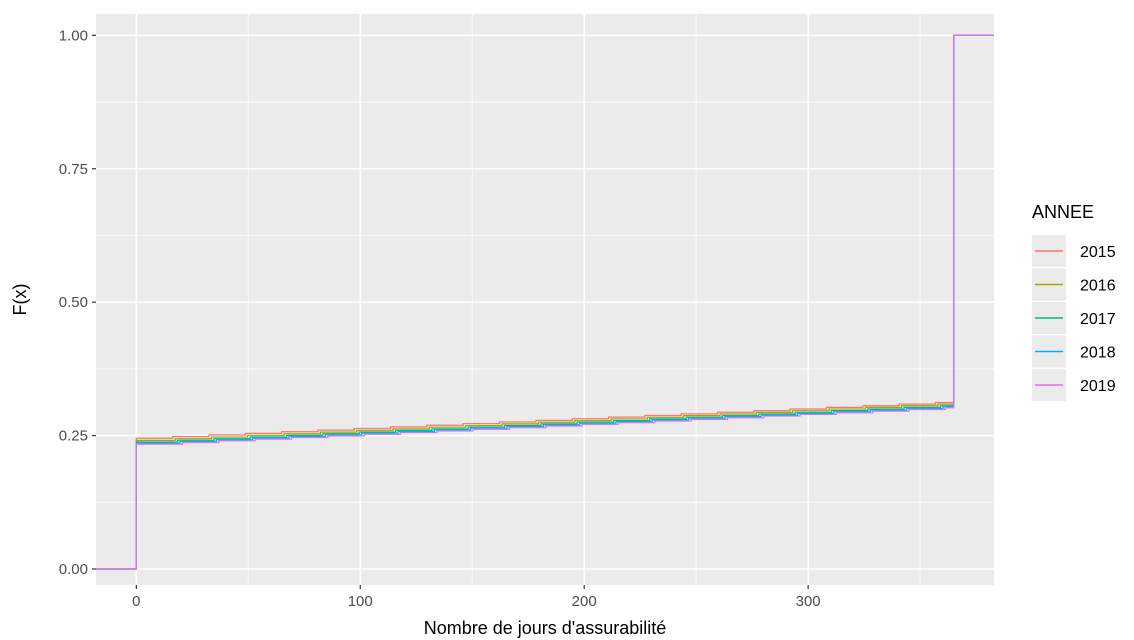 This screenshot has height=640, width=1134. What do you see at coordinates (360, 601) in the screenshot?
I see `x-tick-label: 100` at bounding box center [360, 601].